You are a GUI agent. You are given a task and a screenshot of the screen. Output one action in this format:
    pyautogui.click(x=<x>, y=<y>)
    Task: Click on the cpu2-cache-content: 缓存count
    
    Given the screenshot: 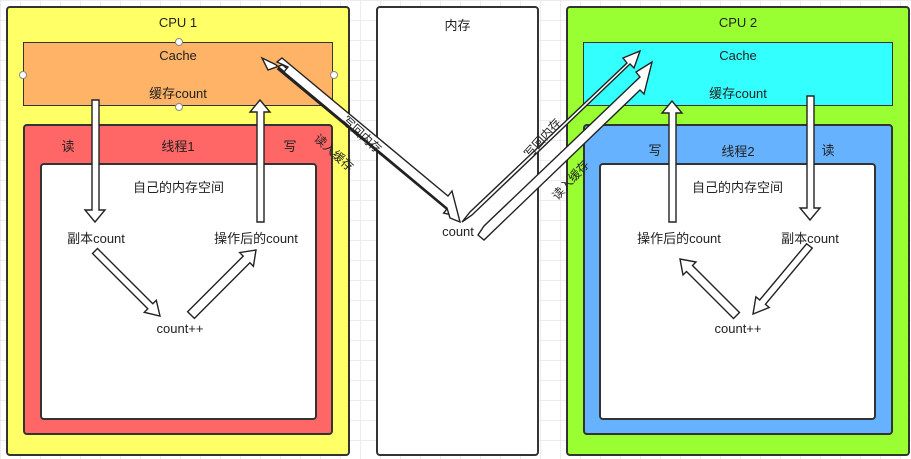 What is the action you would take?
    pyautogui.click(x=738, y=93)
    